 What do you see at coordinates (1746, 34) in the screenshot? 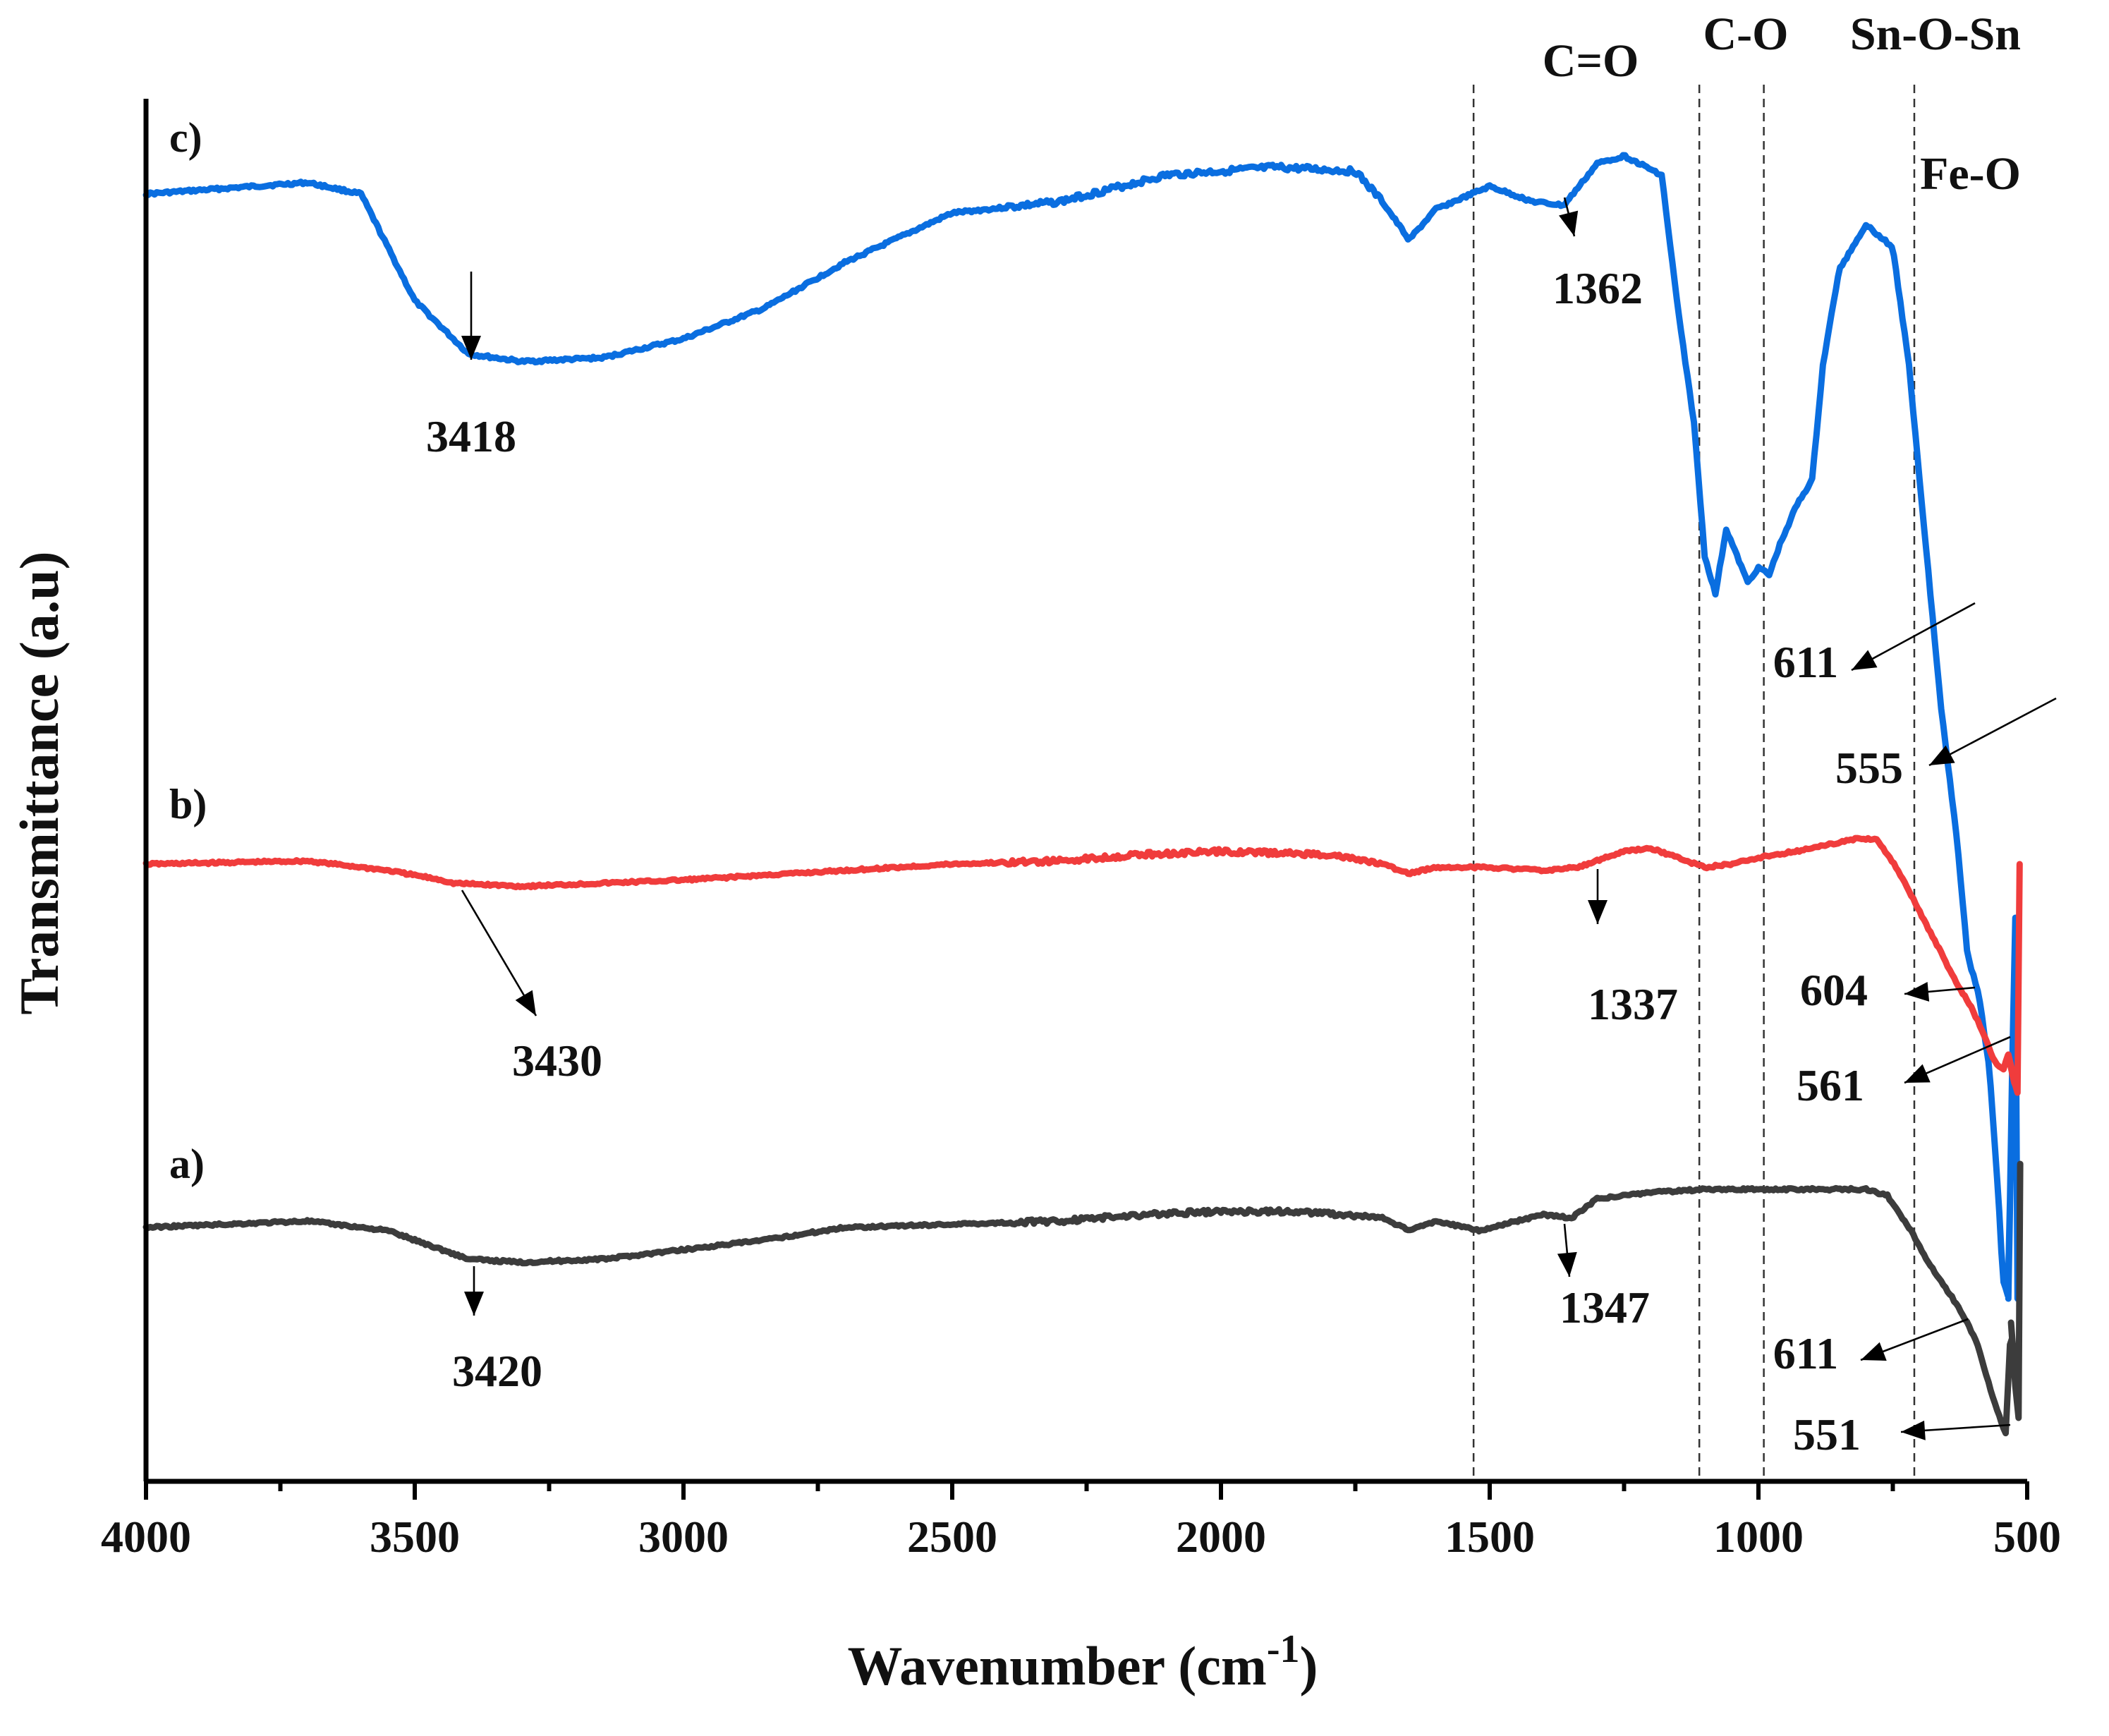
I see `band-label: C-O` at bounding box center [1746, 34].